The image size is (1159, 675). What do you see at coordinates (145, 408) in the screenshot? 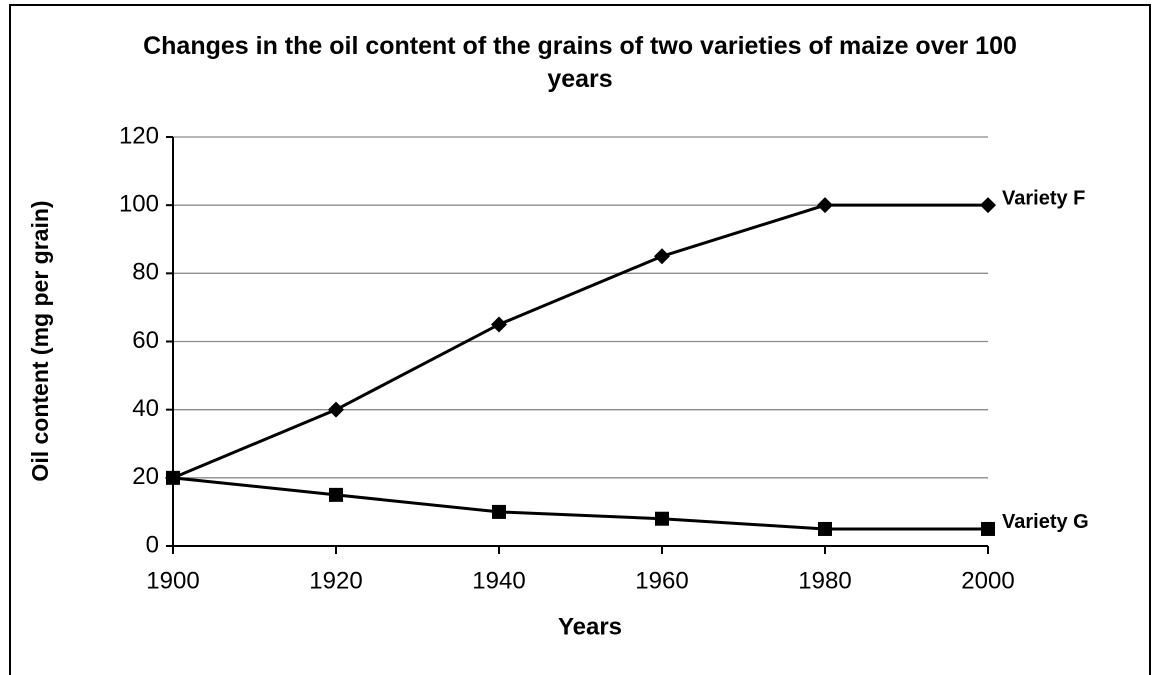
I see `y-tick-label: 40` at bounding box center [145, 408].